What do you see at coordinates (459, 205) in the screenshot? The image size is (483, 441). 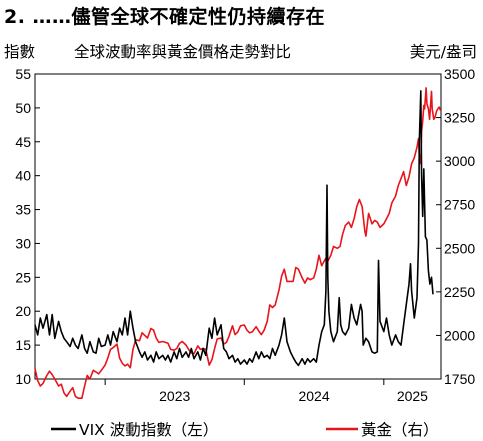 I see `right-tick-label: 2750` at bounding box center [459, 205].